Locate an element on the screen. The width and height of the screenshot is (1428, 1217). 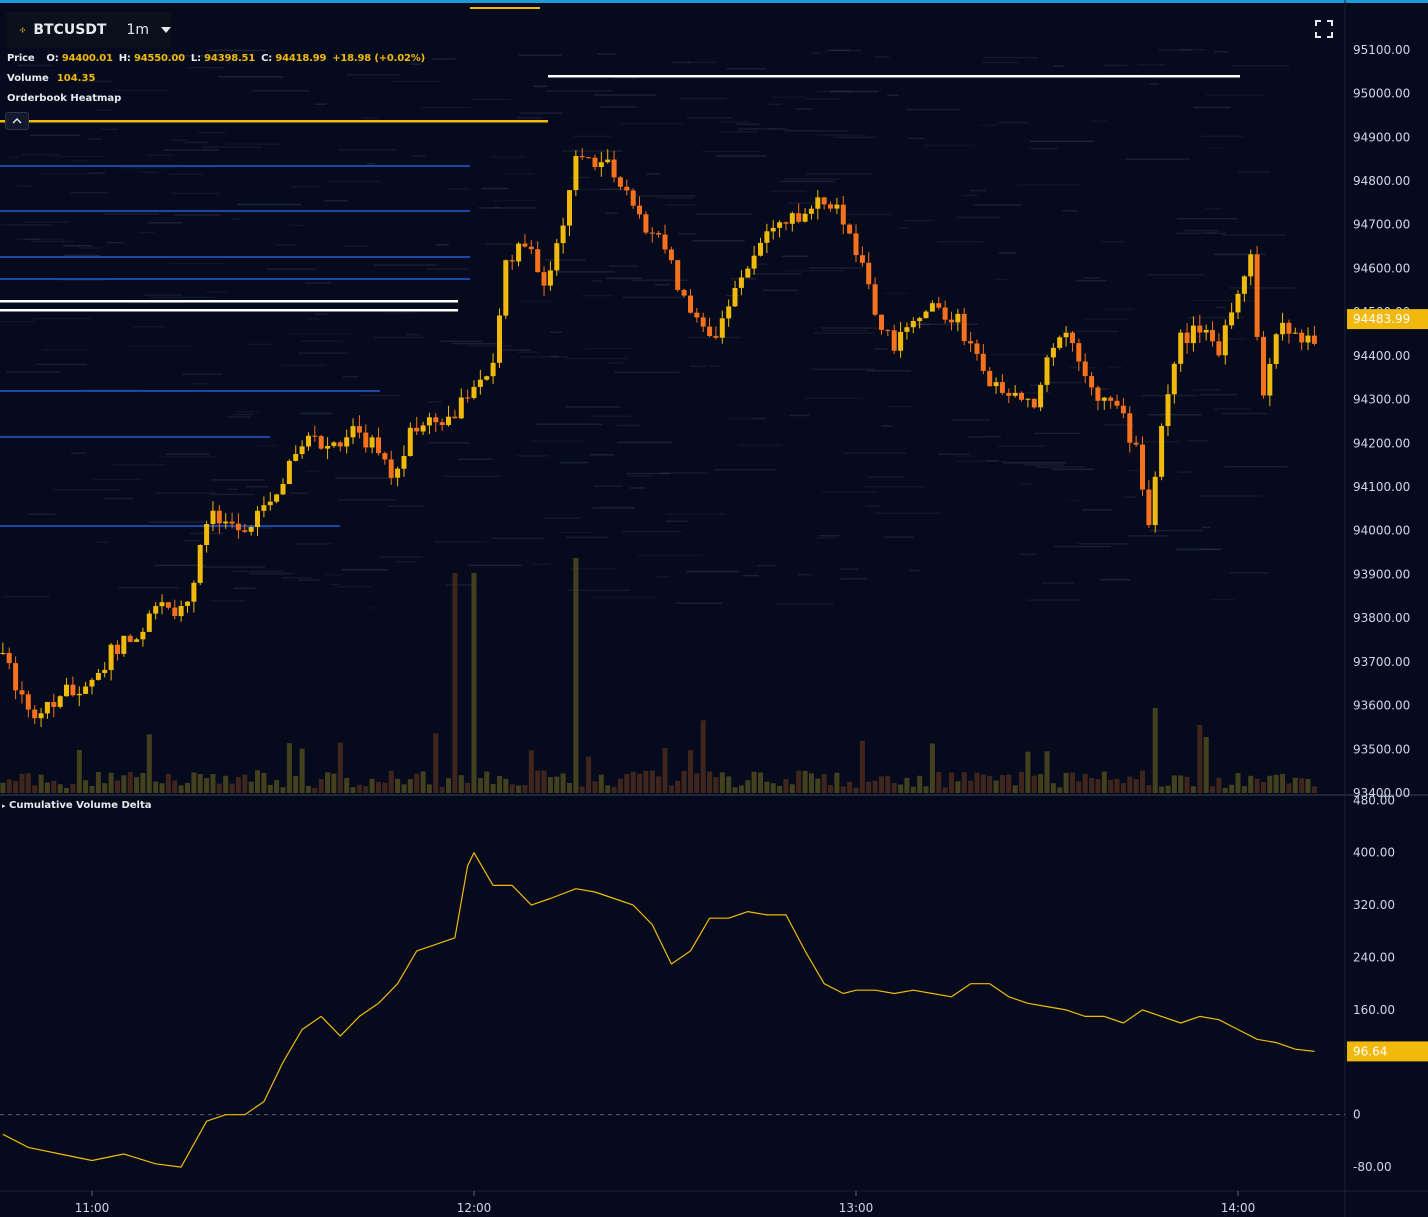
volume-legend-label: Volume is located at coordinates (28, 78).